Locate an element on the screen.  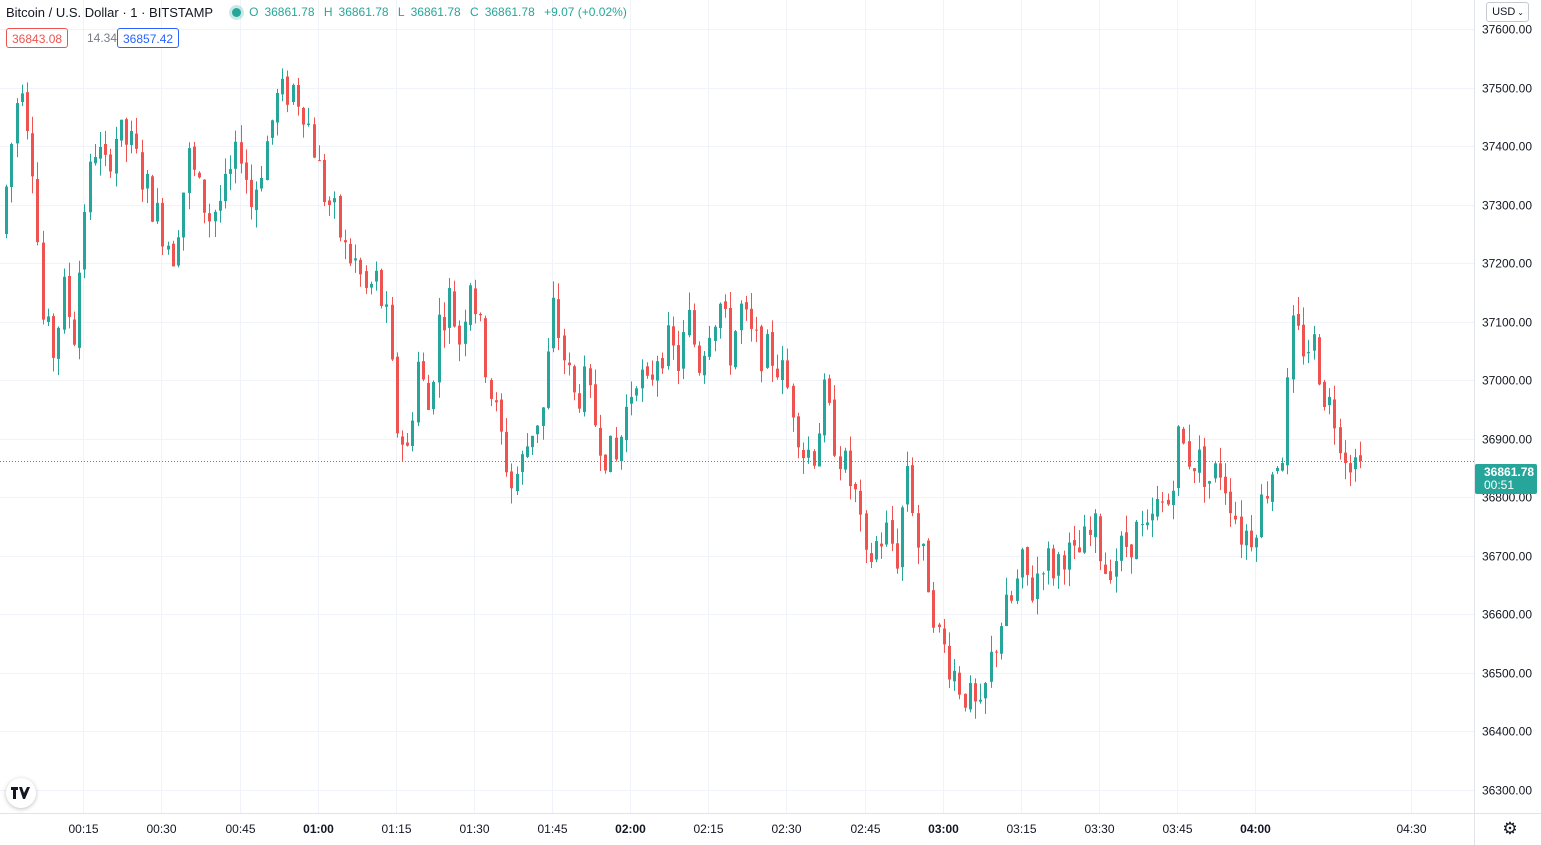
market-open-dot-icon is located at coordinates (237, 12).